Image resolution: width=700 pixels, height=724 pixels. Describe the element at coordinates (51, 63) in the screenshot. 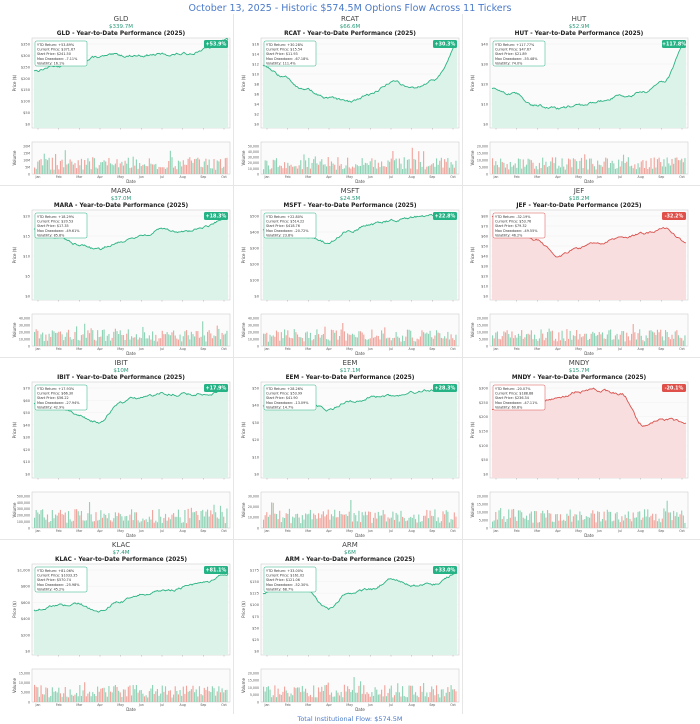

I see `stats-line: Volatility: 16.1%` at that location.